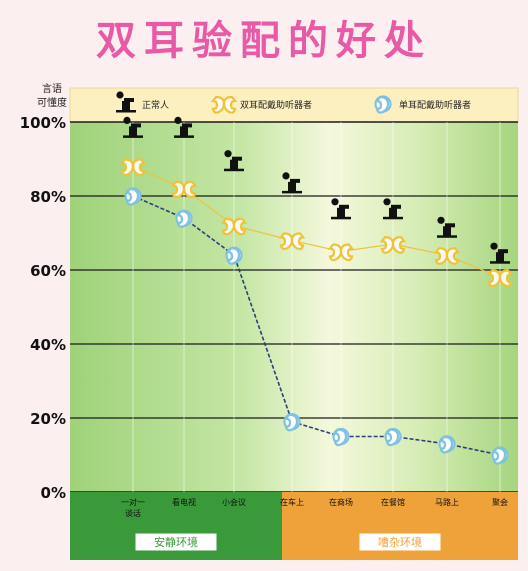  Describe the element at coordinates (155, 105) in the screenshot. I see `legend-label: 正常人` at that location.